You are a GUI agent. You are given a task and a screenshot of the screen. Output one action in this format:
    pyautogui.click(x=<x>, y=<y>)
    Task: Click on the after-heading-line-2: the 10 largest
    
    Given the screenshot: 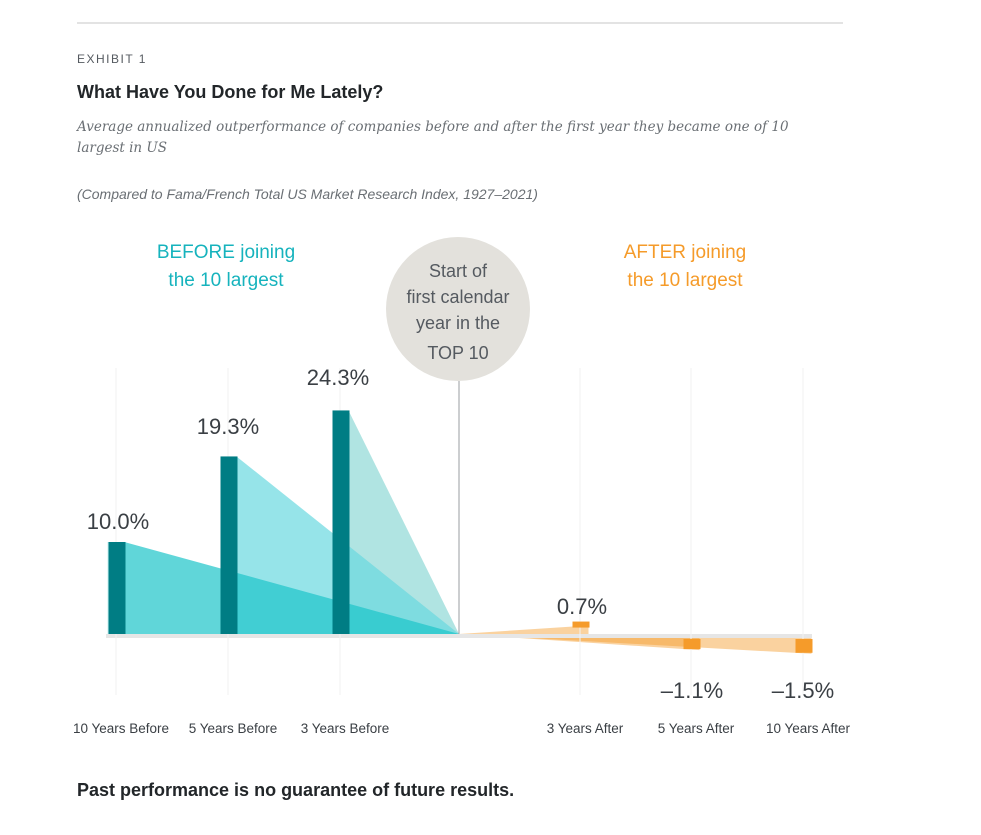 What is the action you would take?
    pyautogui.click(x=685, y=280)
    